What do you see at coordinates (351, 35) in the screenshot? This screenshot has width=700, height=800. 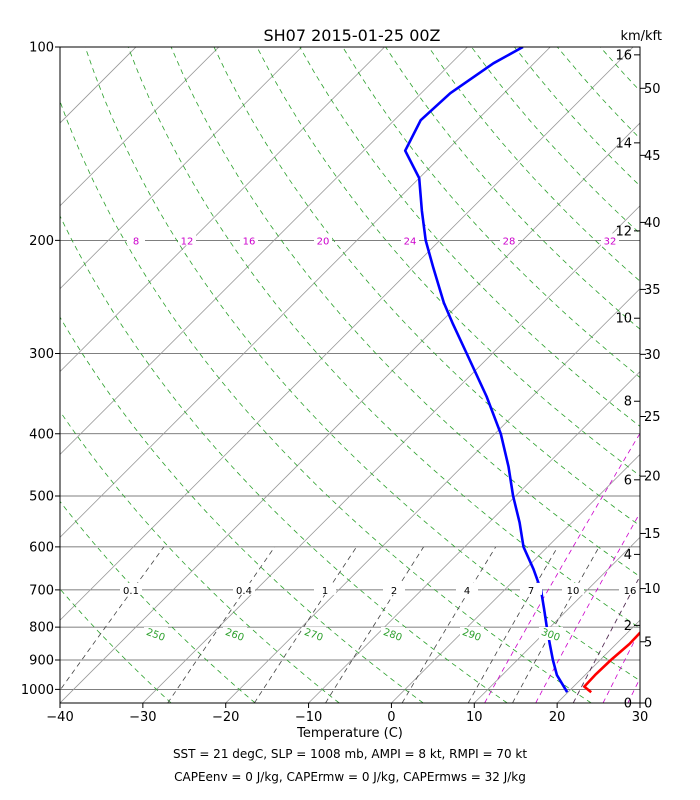 I see `chart-title: SH07 2015-01-25 00Z` at bounding box center [351, 35].